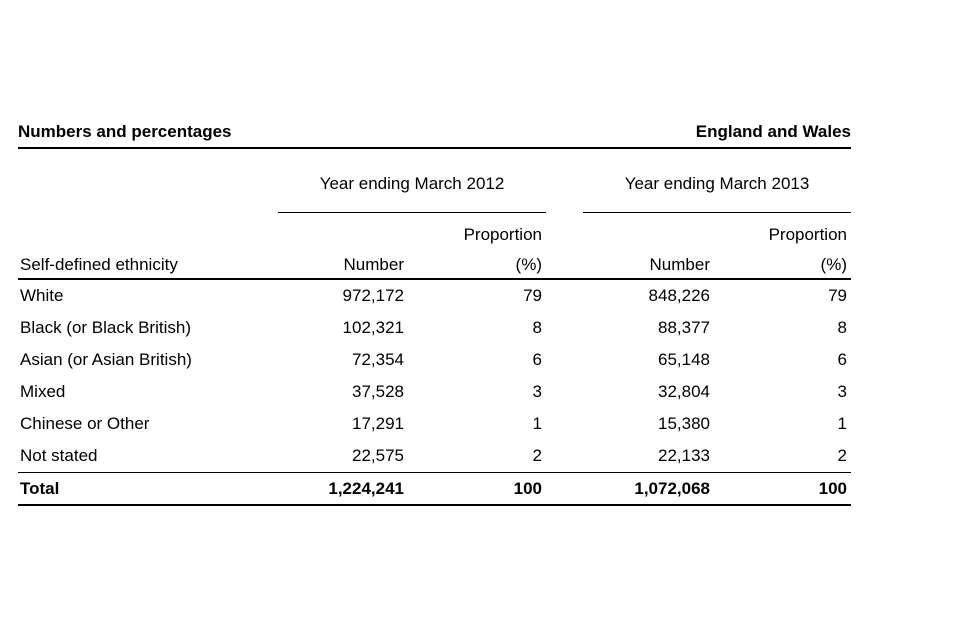 The width and height of the screenshot is (960, 640). I want to click on percent-2013: 79, so click(837, 295).